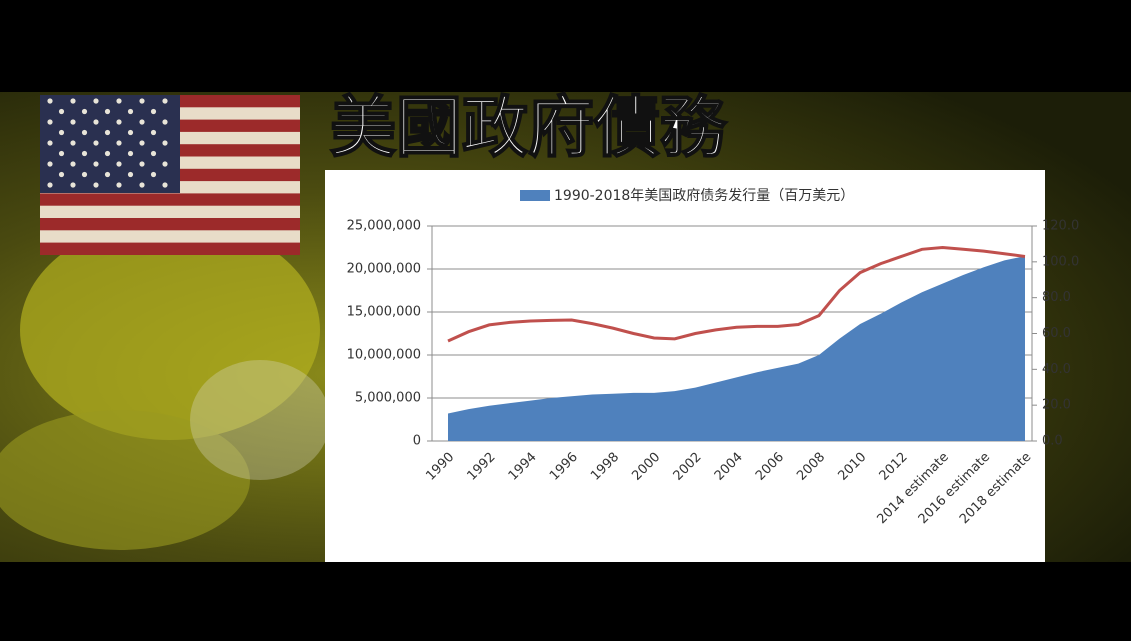  Describe the element at coordinates (384, 226) in the screenshot. I see `y-tick-label: 25,000,000` at that location.